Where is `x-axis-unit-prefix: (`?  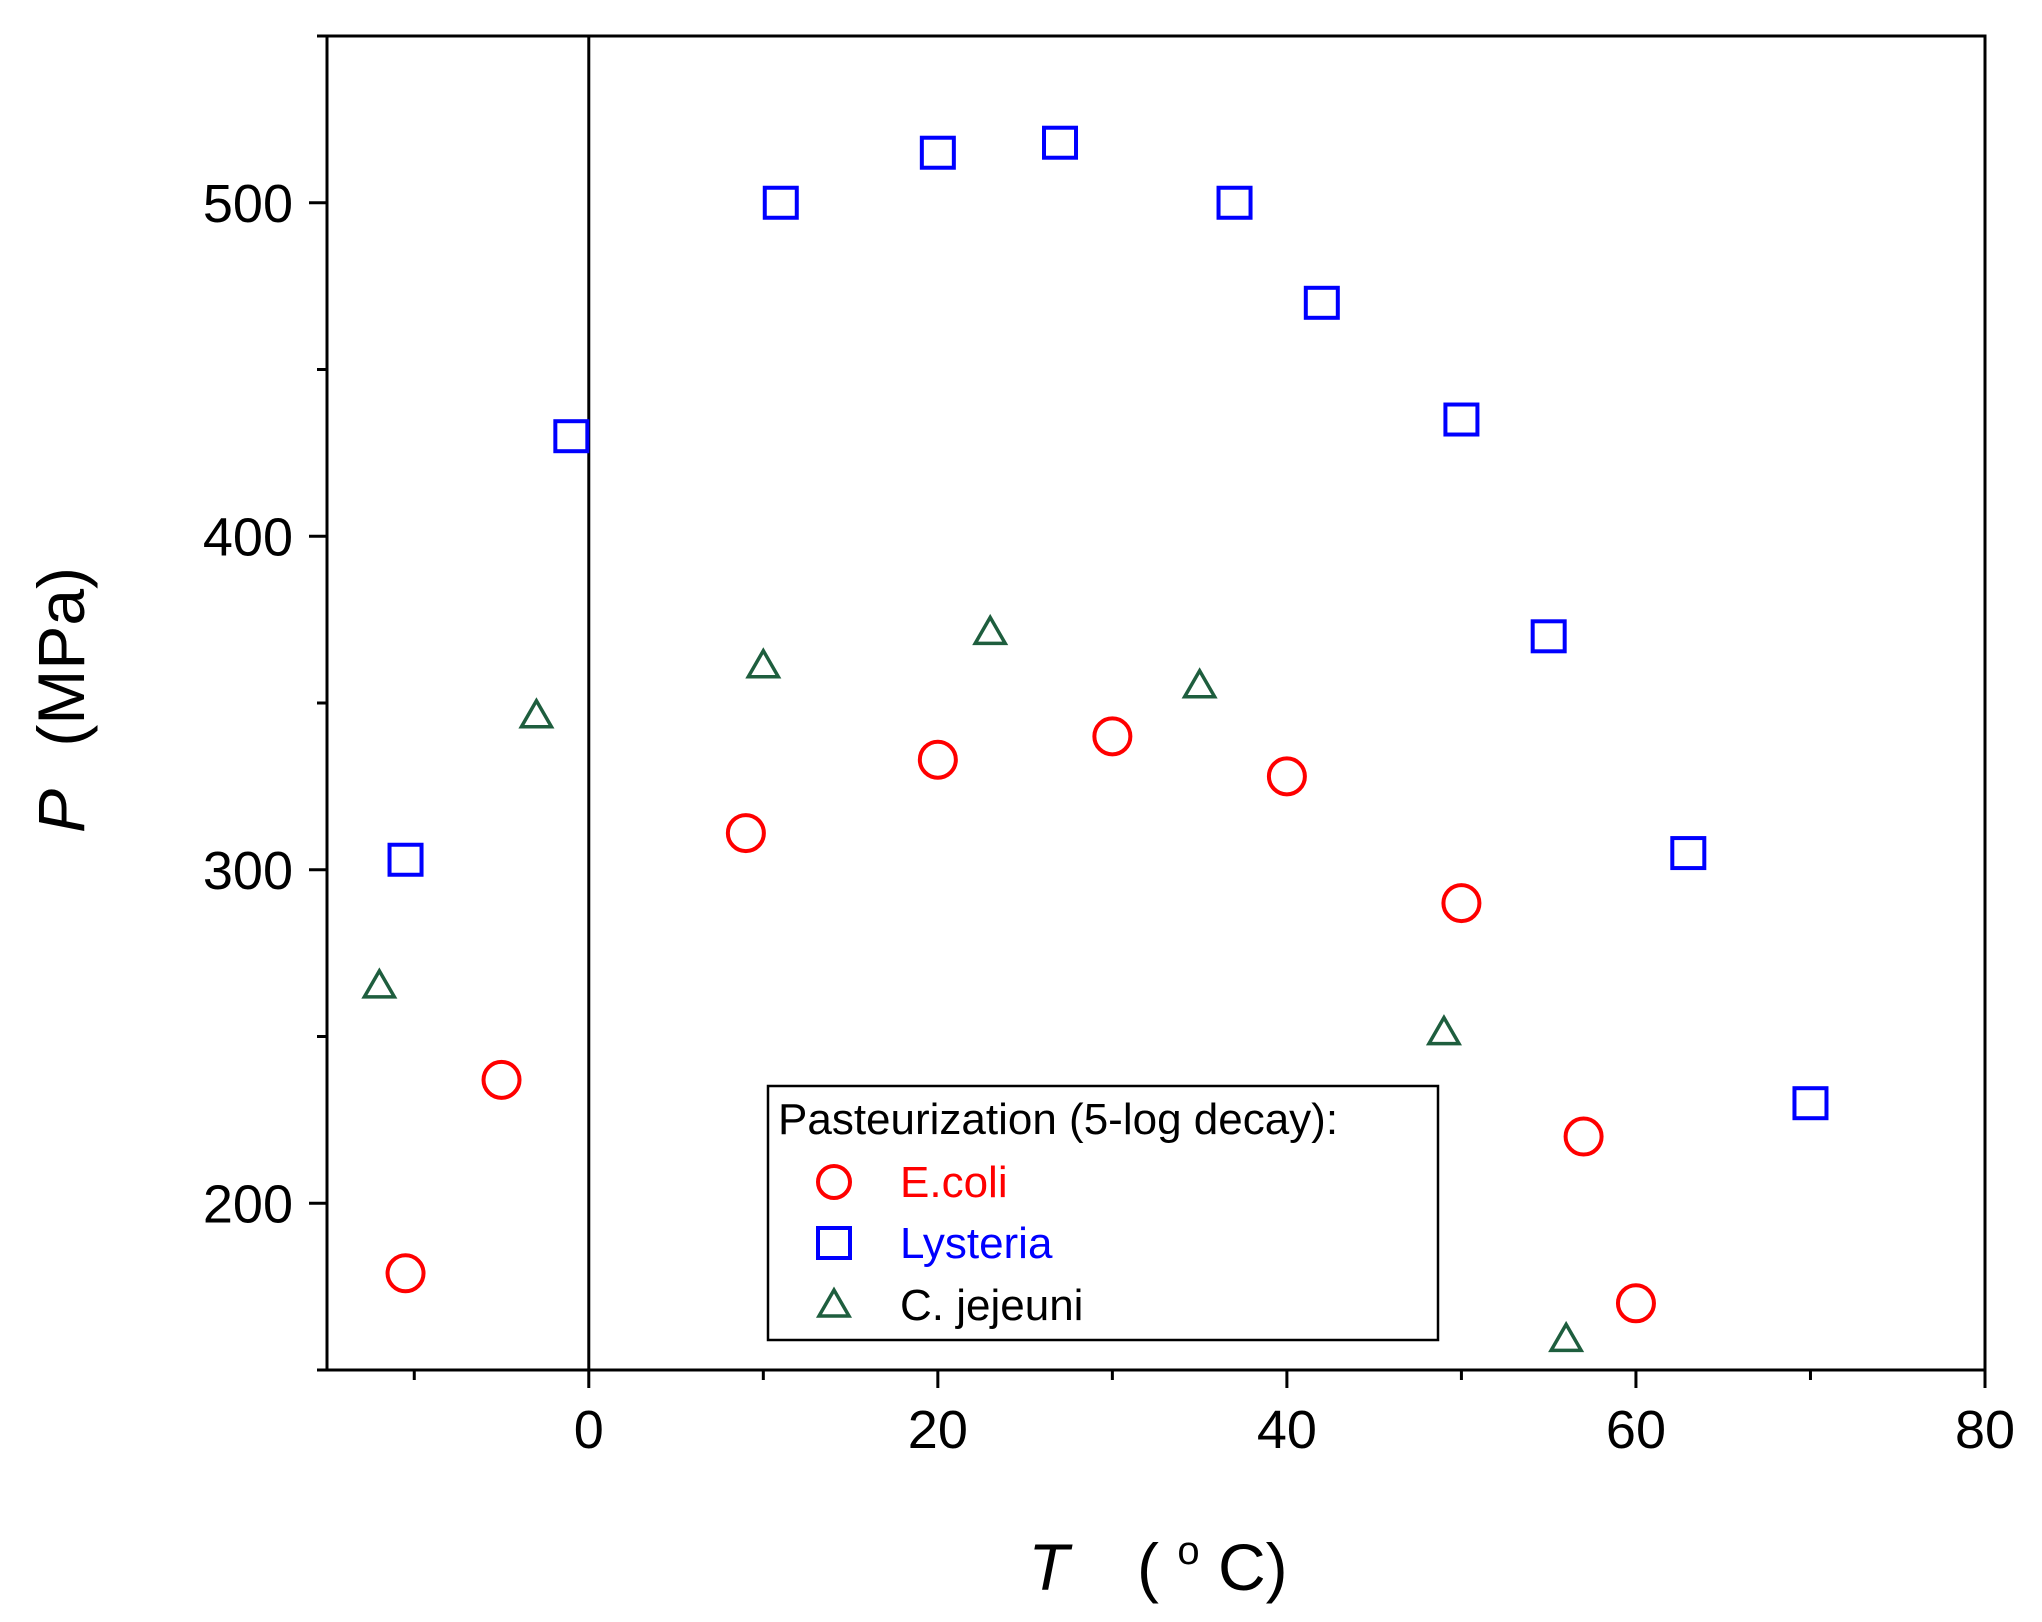 x-axis-unit-prefix: ( is located at coordinates (1148, 1567).